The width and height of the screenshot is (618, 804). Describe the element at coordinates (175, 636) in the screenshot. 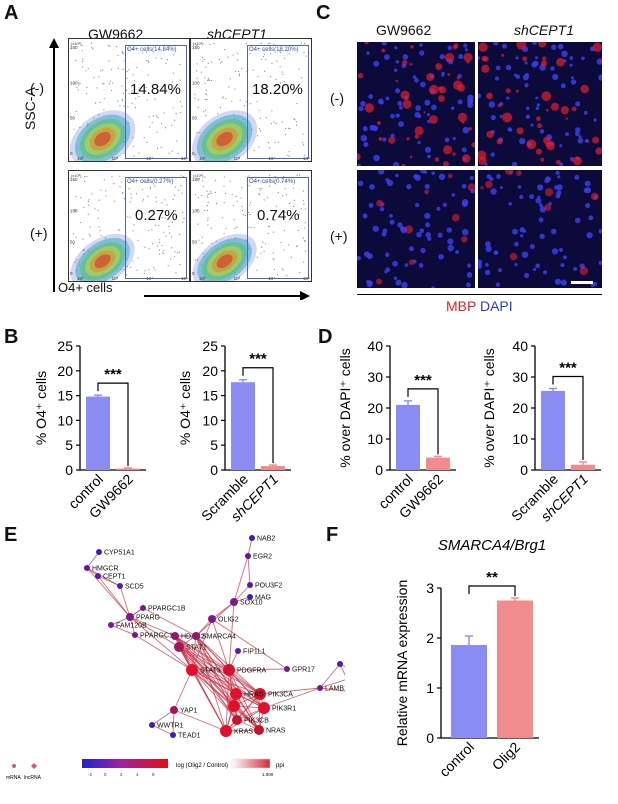

I see `node-hdac2` at that location.